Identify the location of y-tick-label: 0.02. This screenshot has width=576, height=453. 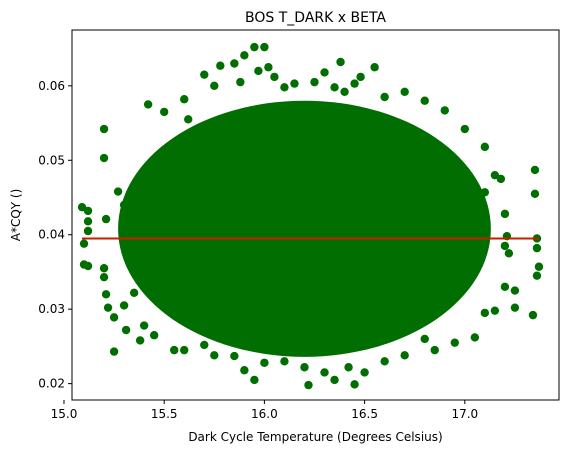
(51, 384).